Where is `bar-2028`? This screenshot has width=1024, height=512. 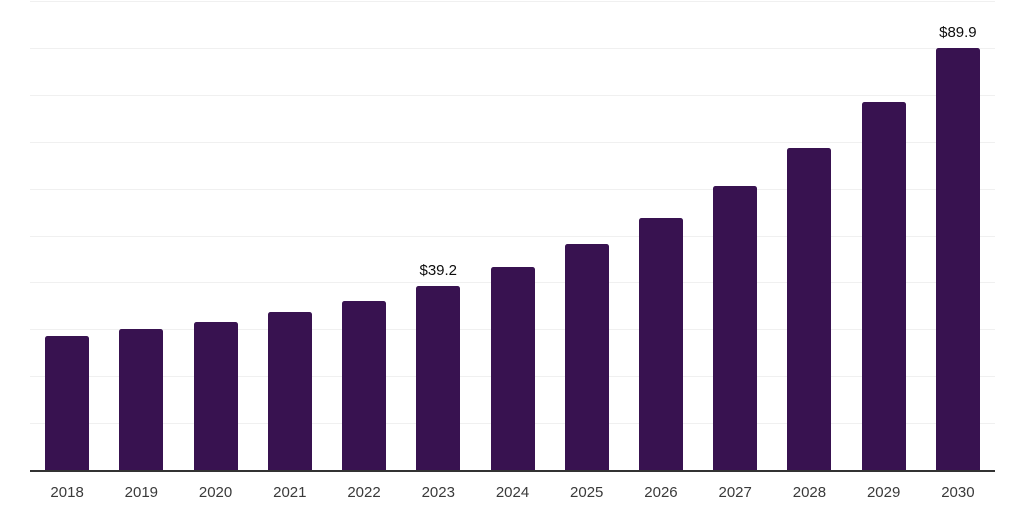
bar-2028 is located at coordinates (809, 309).